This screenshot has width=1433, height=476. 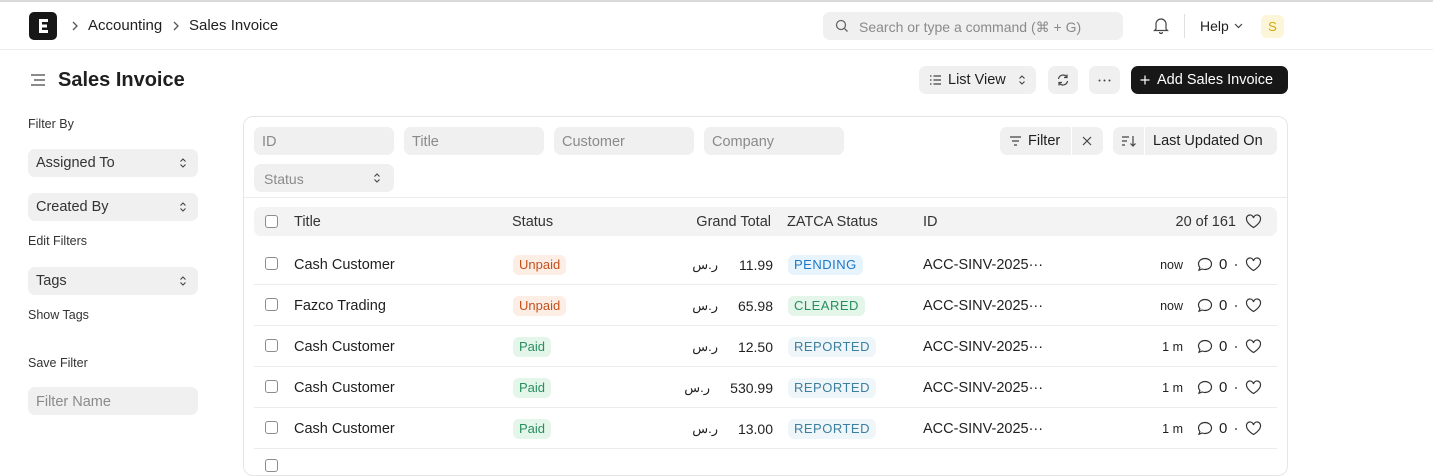 I want to click on sidebar-toggle, so click(x=38, y=80).